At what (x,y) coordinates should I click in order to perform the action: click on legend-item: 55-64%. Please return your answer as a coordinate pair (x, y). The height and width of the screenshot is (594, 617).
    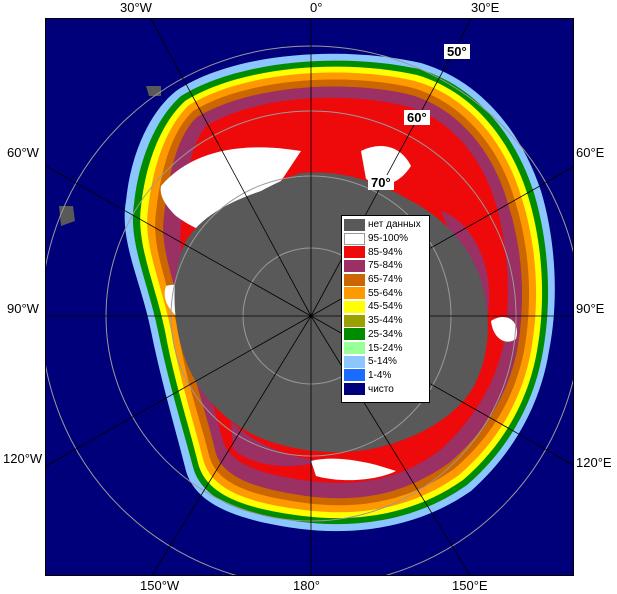
    Looking at the image, I should click on (385, 293).